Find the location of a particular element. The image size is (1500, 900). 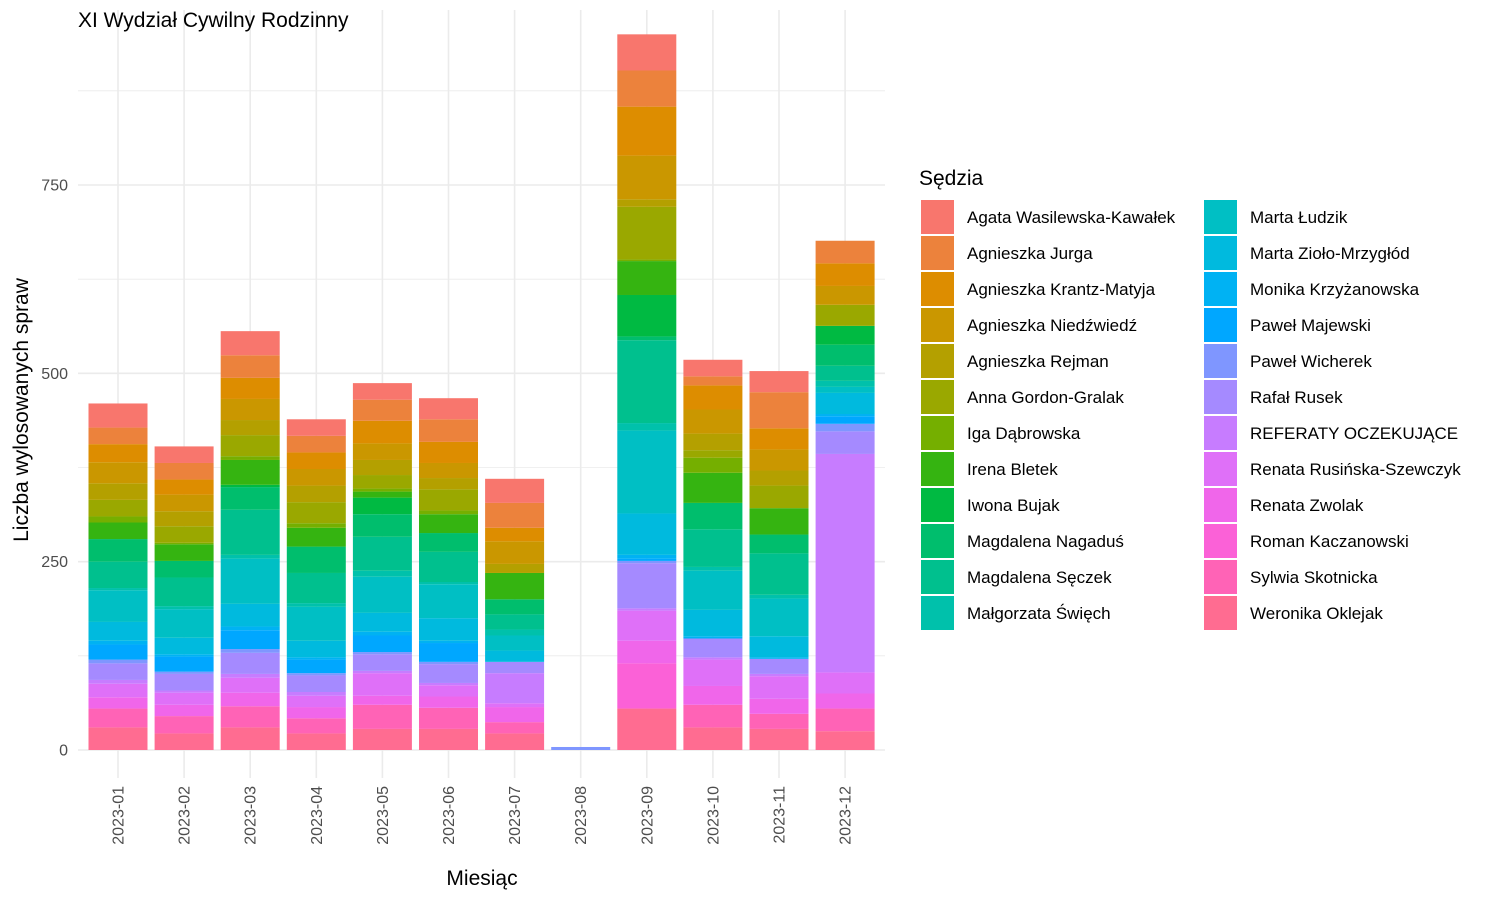

legend-label: Marta Zioło-Mrzygłód is located at coordinates (1330, 253).